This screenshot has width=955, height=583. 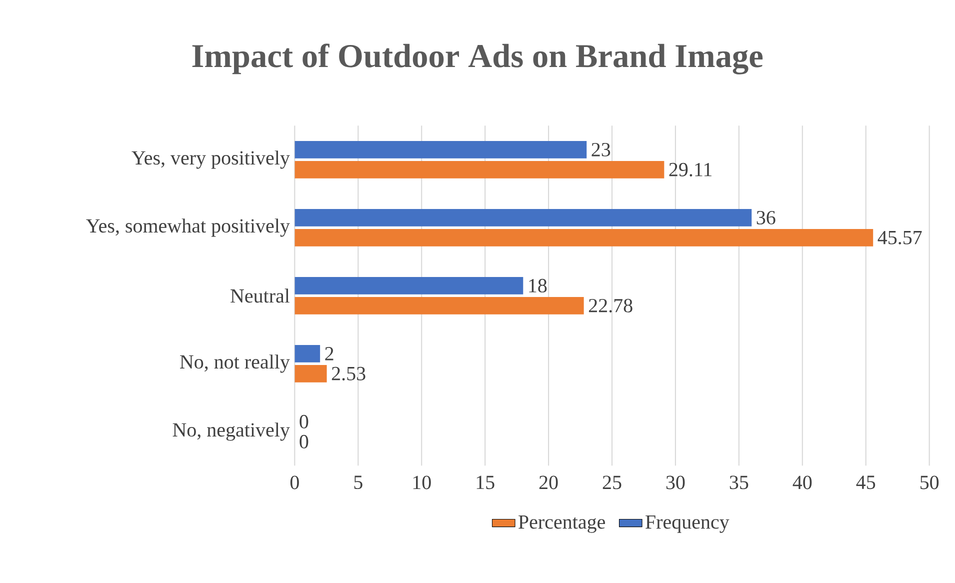 What do you see at coordinates (349, 373) in the screenshot?
I see `data-label: 2.53` at bounding box center [349, 373].